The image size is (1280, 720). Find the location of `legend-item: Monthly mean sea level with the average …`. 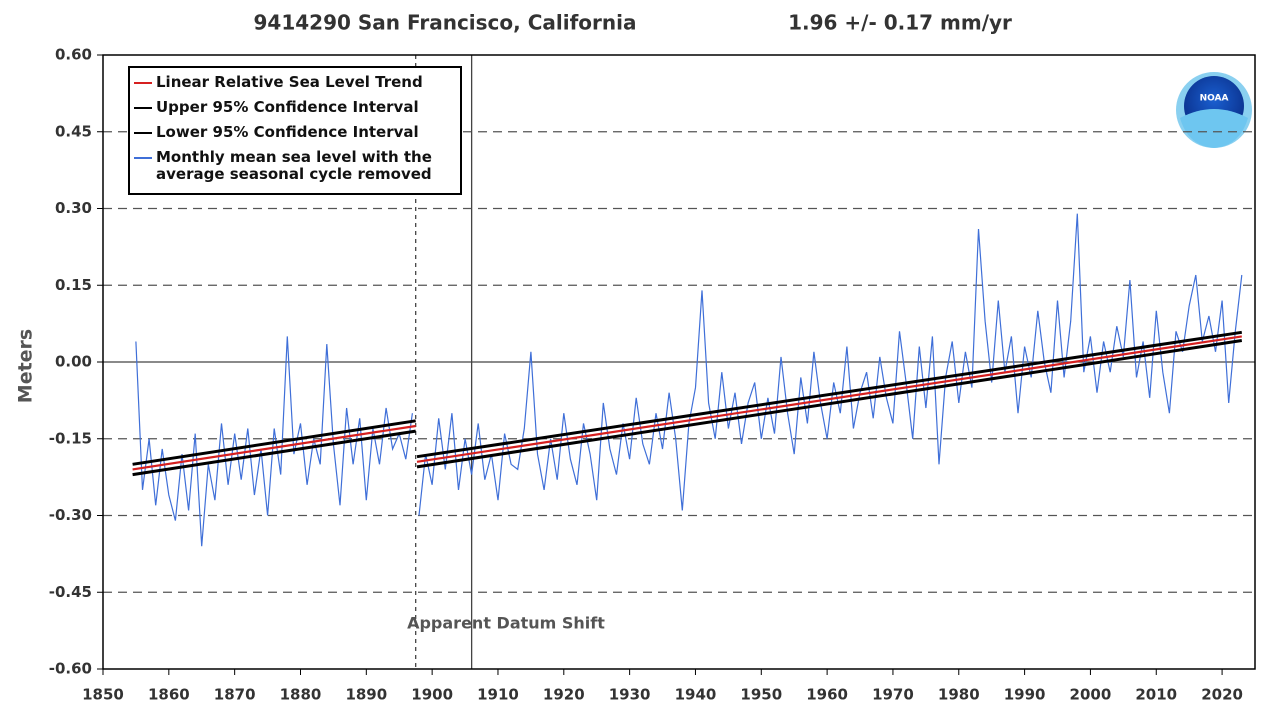

legend-item: Monthly mean sea level with the average … is located at coordinates (296, 166).